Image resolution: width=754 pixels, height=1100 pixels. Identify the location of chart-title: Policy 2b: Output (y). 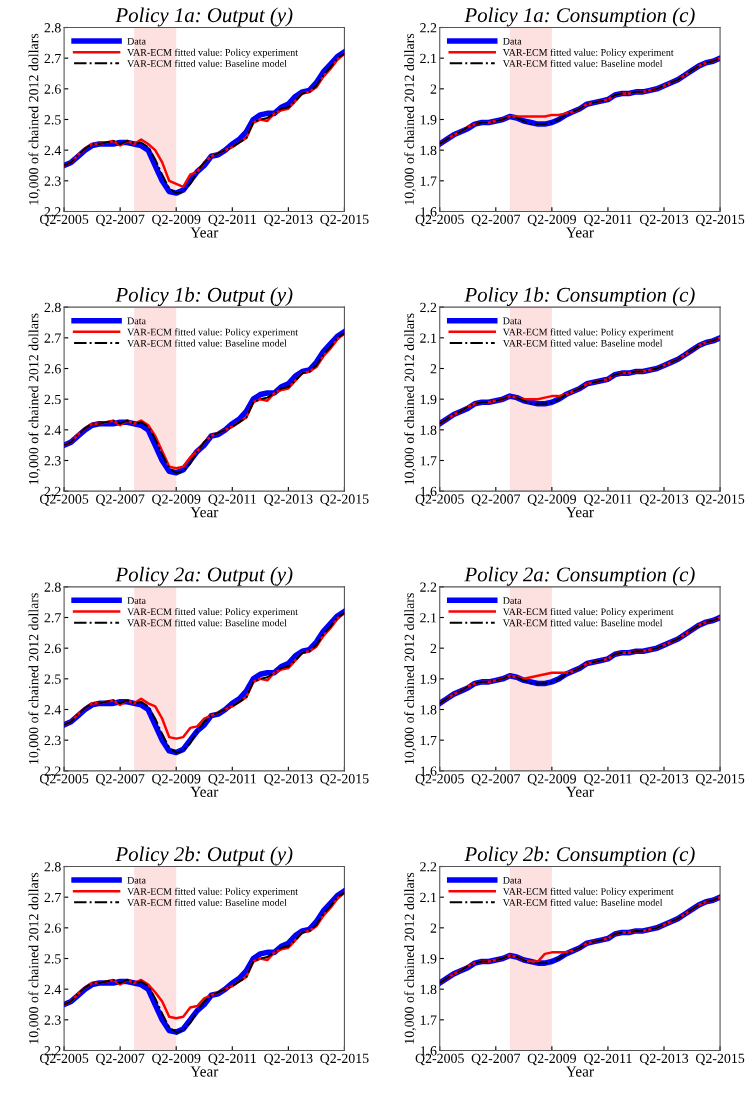
(204, 856).